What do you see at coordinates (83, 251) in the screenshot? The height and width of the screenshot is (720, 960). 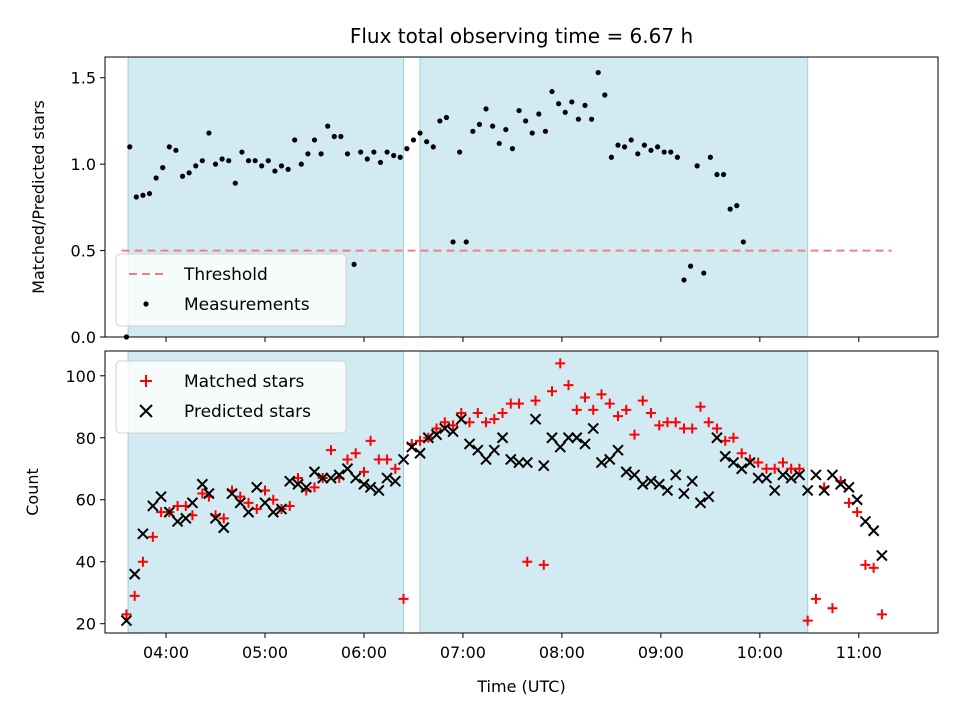 I see `y-tick-label: 0.5` at bounding box center [83, 251].